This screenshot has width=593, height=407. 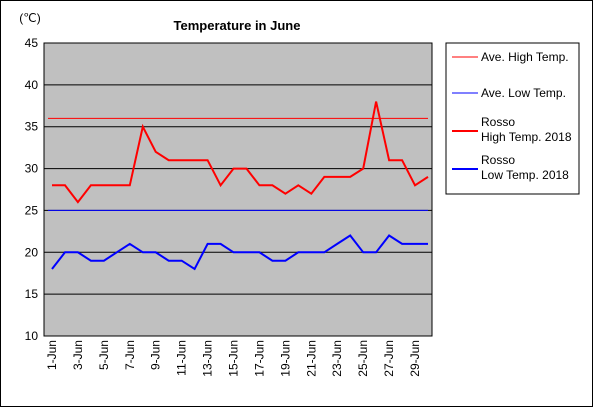 I want to click on x-tick-label: 27-Jun, so click(x=389, y=358).